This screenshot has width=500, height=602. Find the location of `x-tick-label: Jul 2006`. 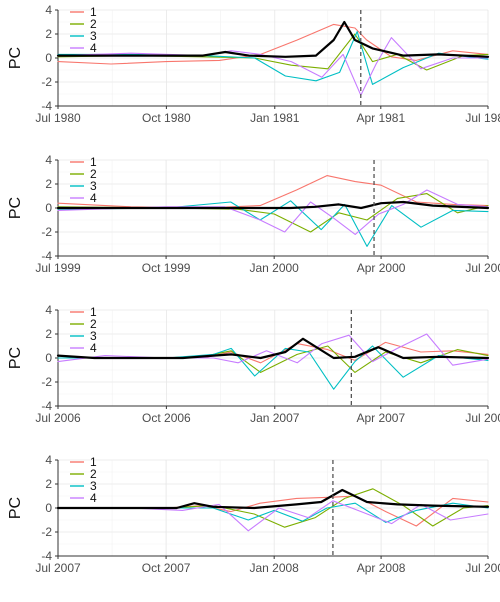

x-tick-label: Jul 2006 is located at coordinates (58, 418).